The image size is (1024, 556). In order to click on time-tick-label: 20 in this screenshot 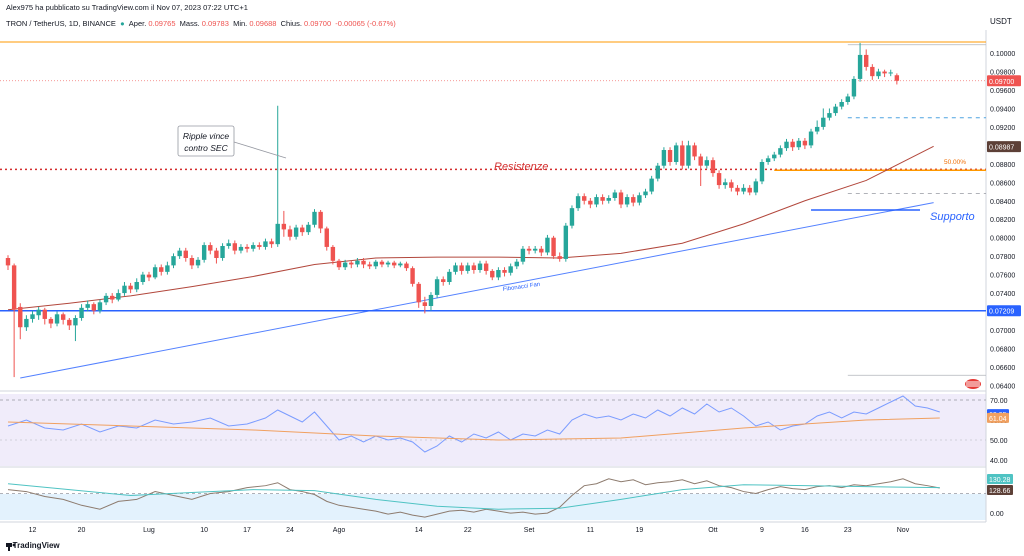, I will do `click(82, 530)`.